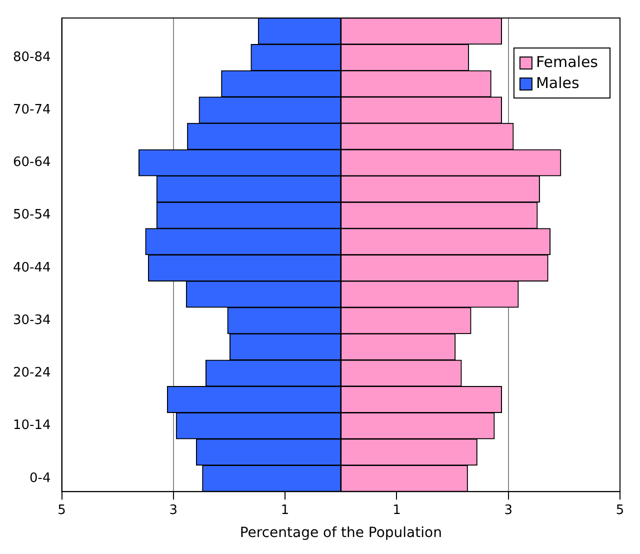  What do you see at coordinates (31, 320) in the screenshot?
I see `y-tick-label: 30-34` at bounding box center [31, 320].